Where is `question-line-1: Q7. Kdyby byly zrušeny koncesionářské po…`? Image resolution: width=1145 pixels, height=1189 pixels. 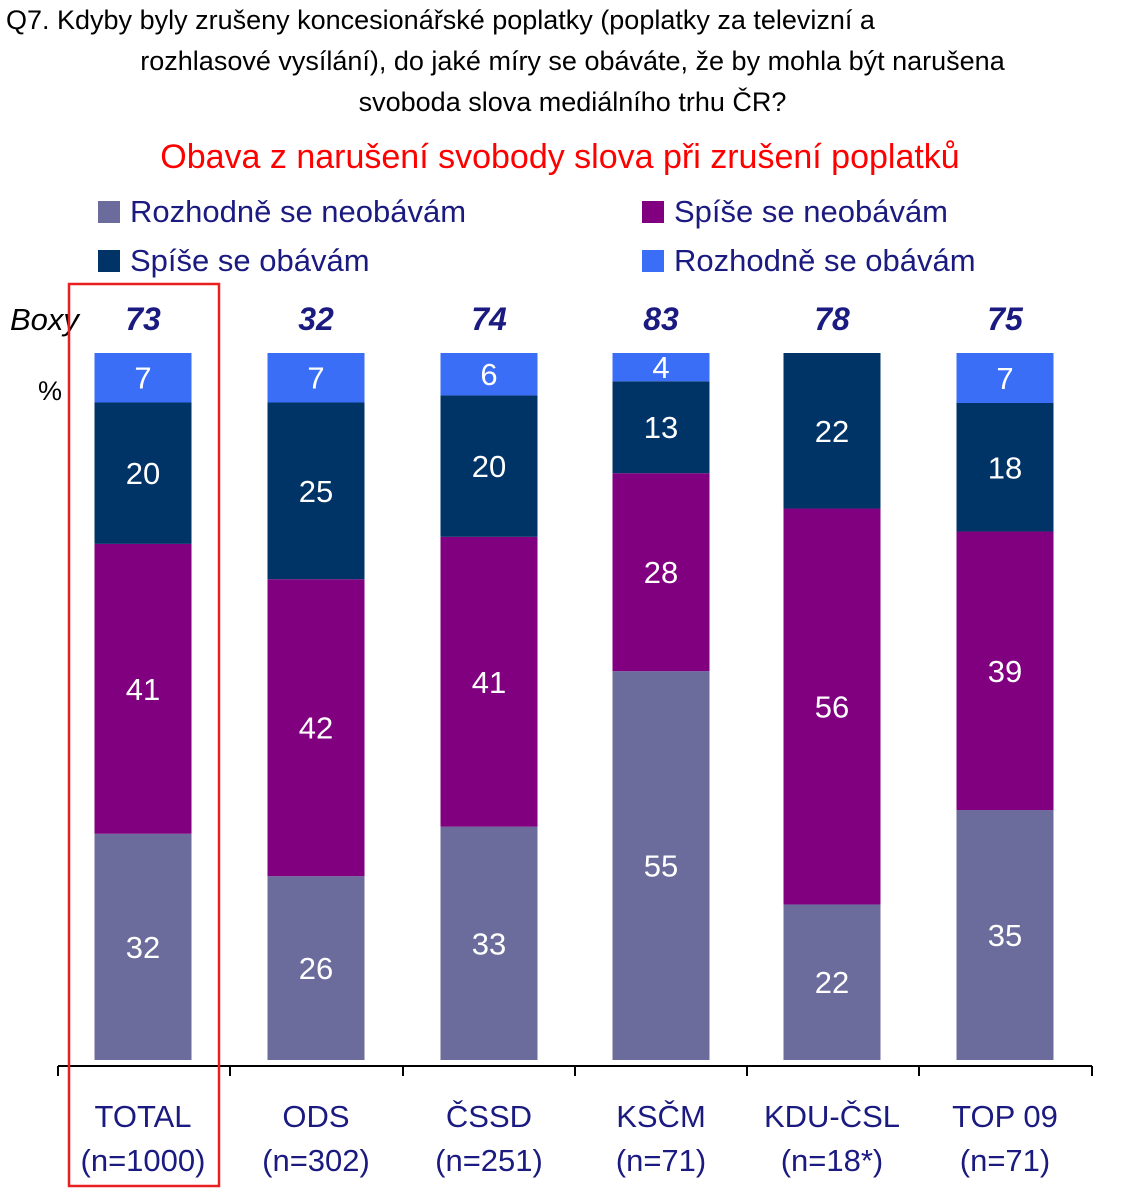
question-line-1: Q7. Kdyby byly zrušeny koncesionářské po… is located at coordinates (440, 20).